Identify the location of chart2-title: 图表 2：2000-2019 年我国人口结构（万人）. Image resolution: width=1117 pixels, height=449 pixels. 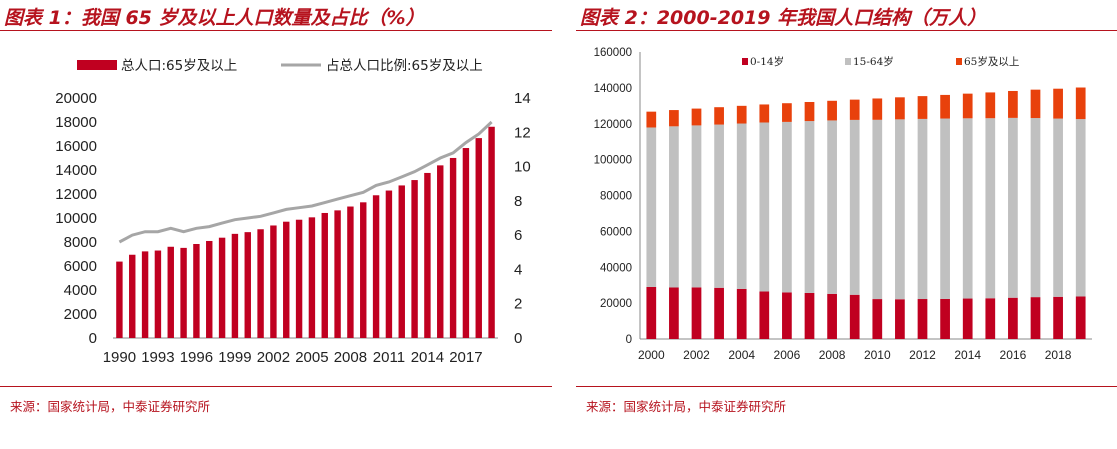
(783, 18).